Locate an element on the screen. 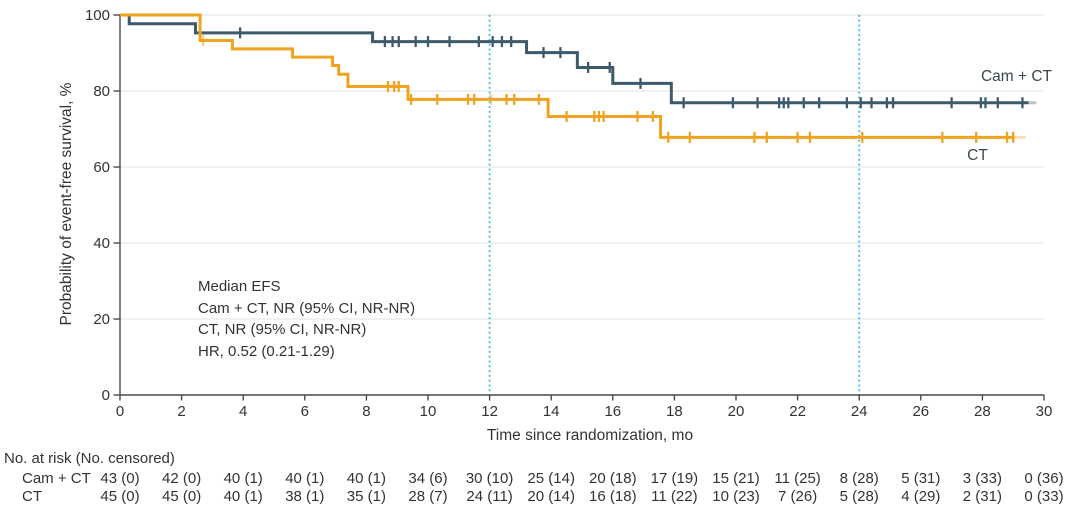 This screenshot has height=519, width=1080. x-tick-label-16: 16 is located at coordinates (613, 411).